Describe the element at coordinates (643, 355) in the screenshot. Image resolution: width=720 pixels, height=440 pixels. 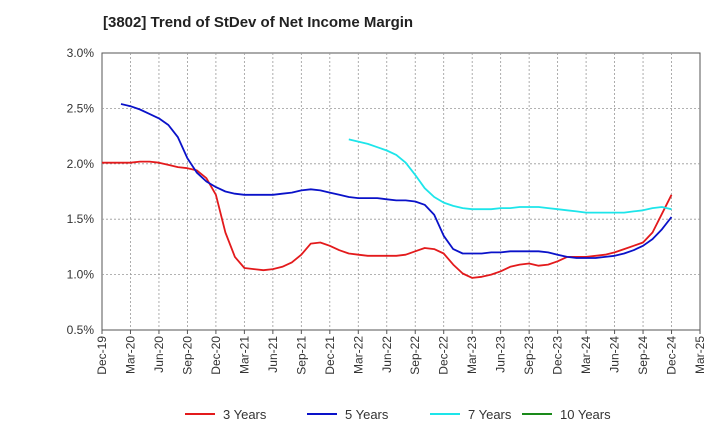
I see `x-tick-label: Sep-24` at that location.